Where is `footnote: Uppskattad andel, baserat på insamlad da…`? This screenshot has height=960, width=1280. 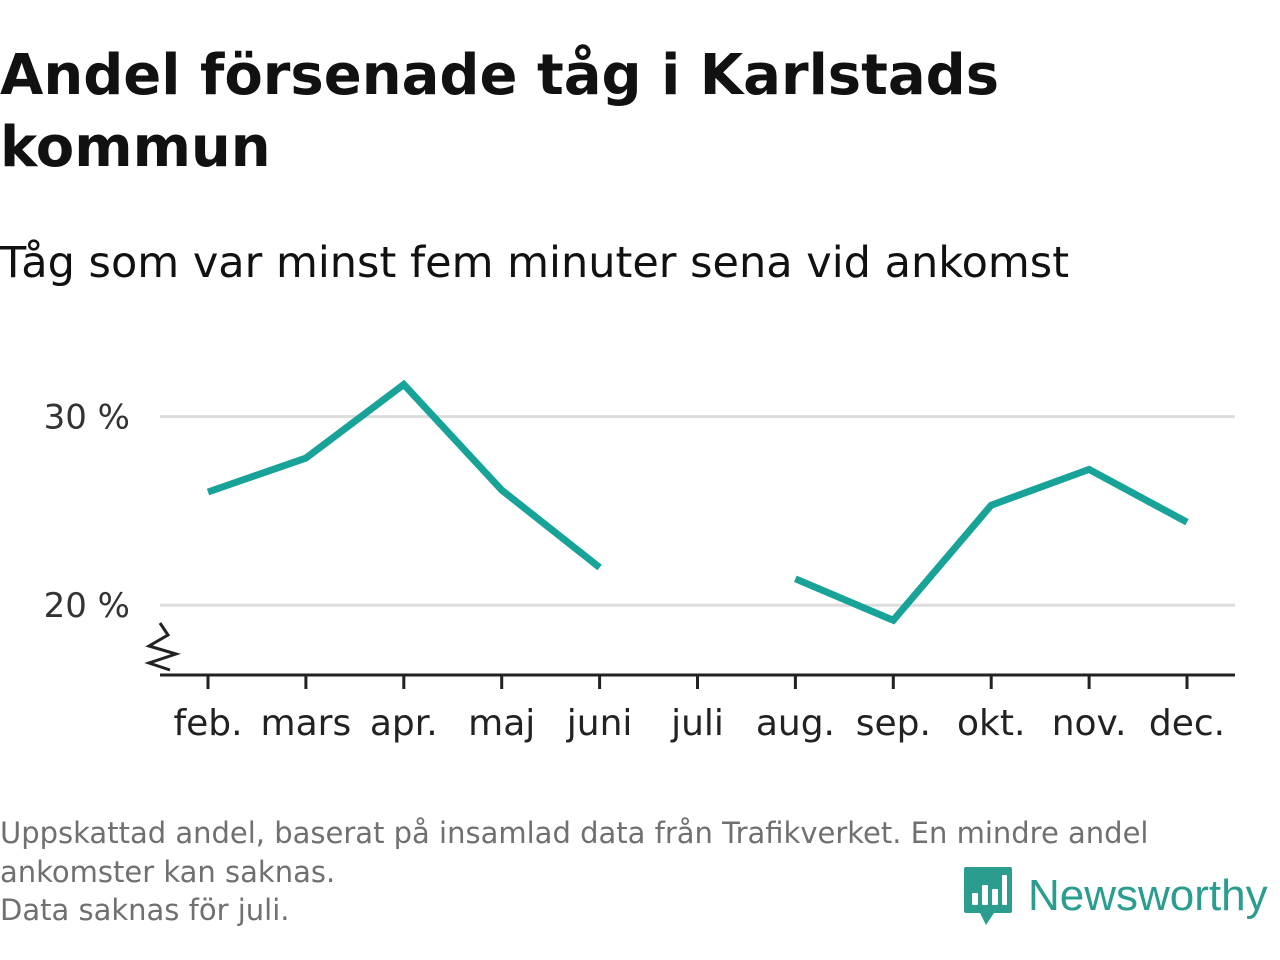 footnote: Uppskattad andel, baserat på insamlad da… is located at coordinates (635, 872).